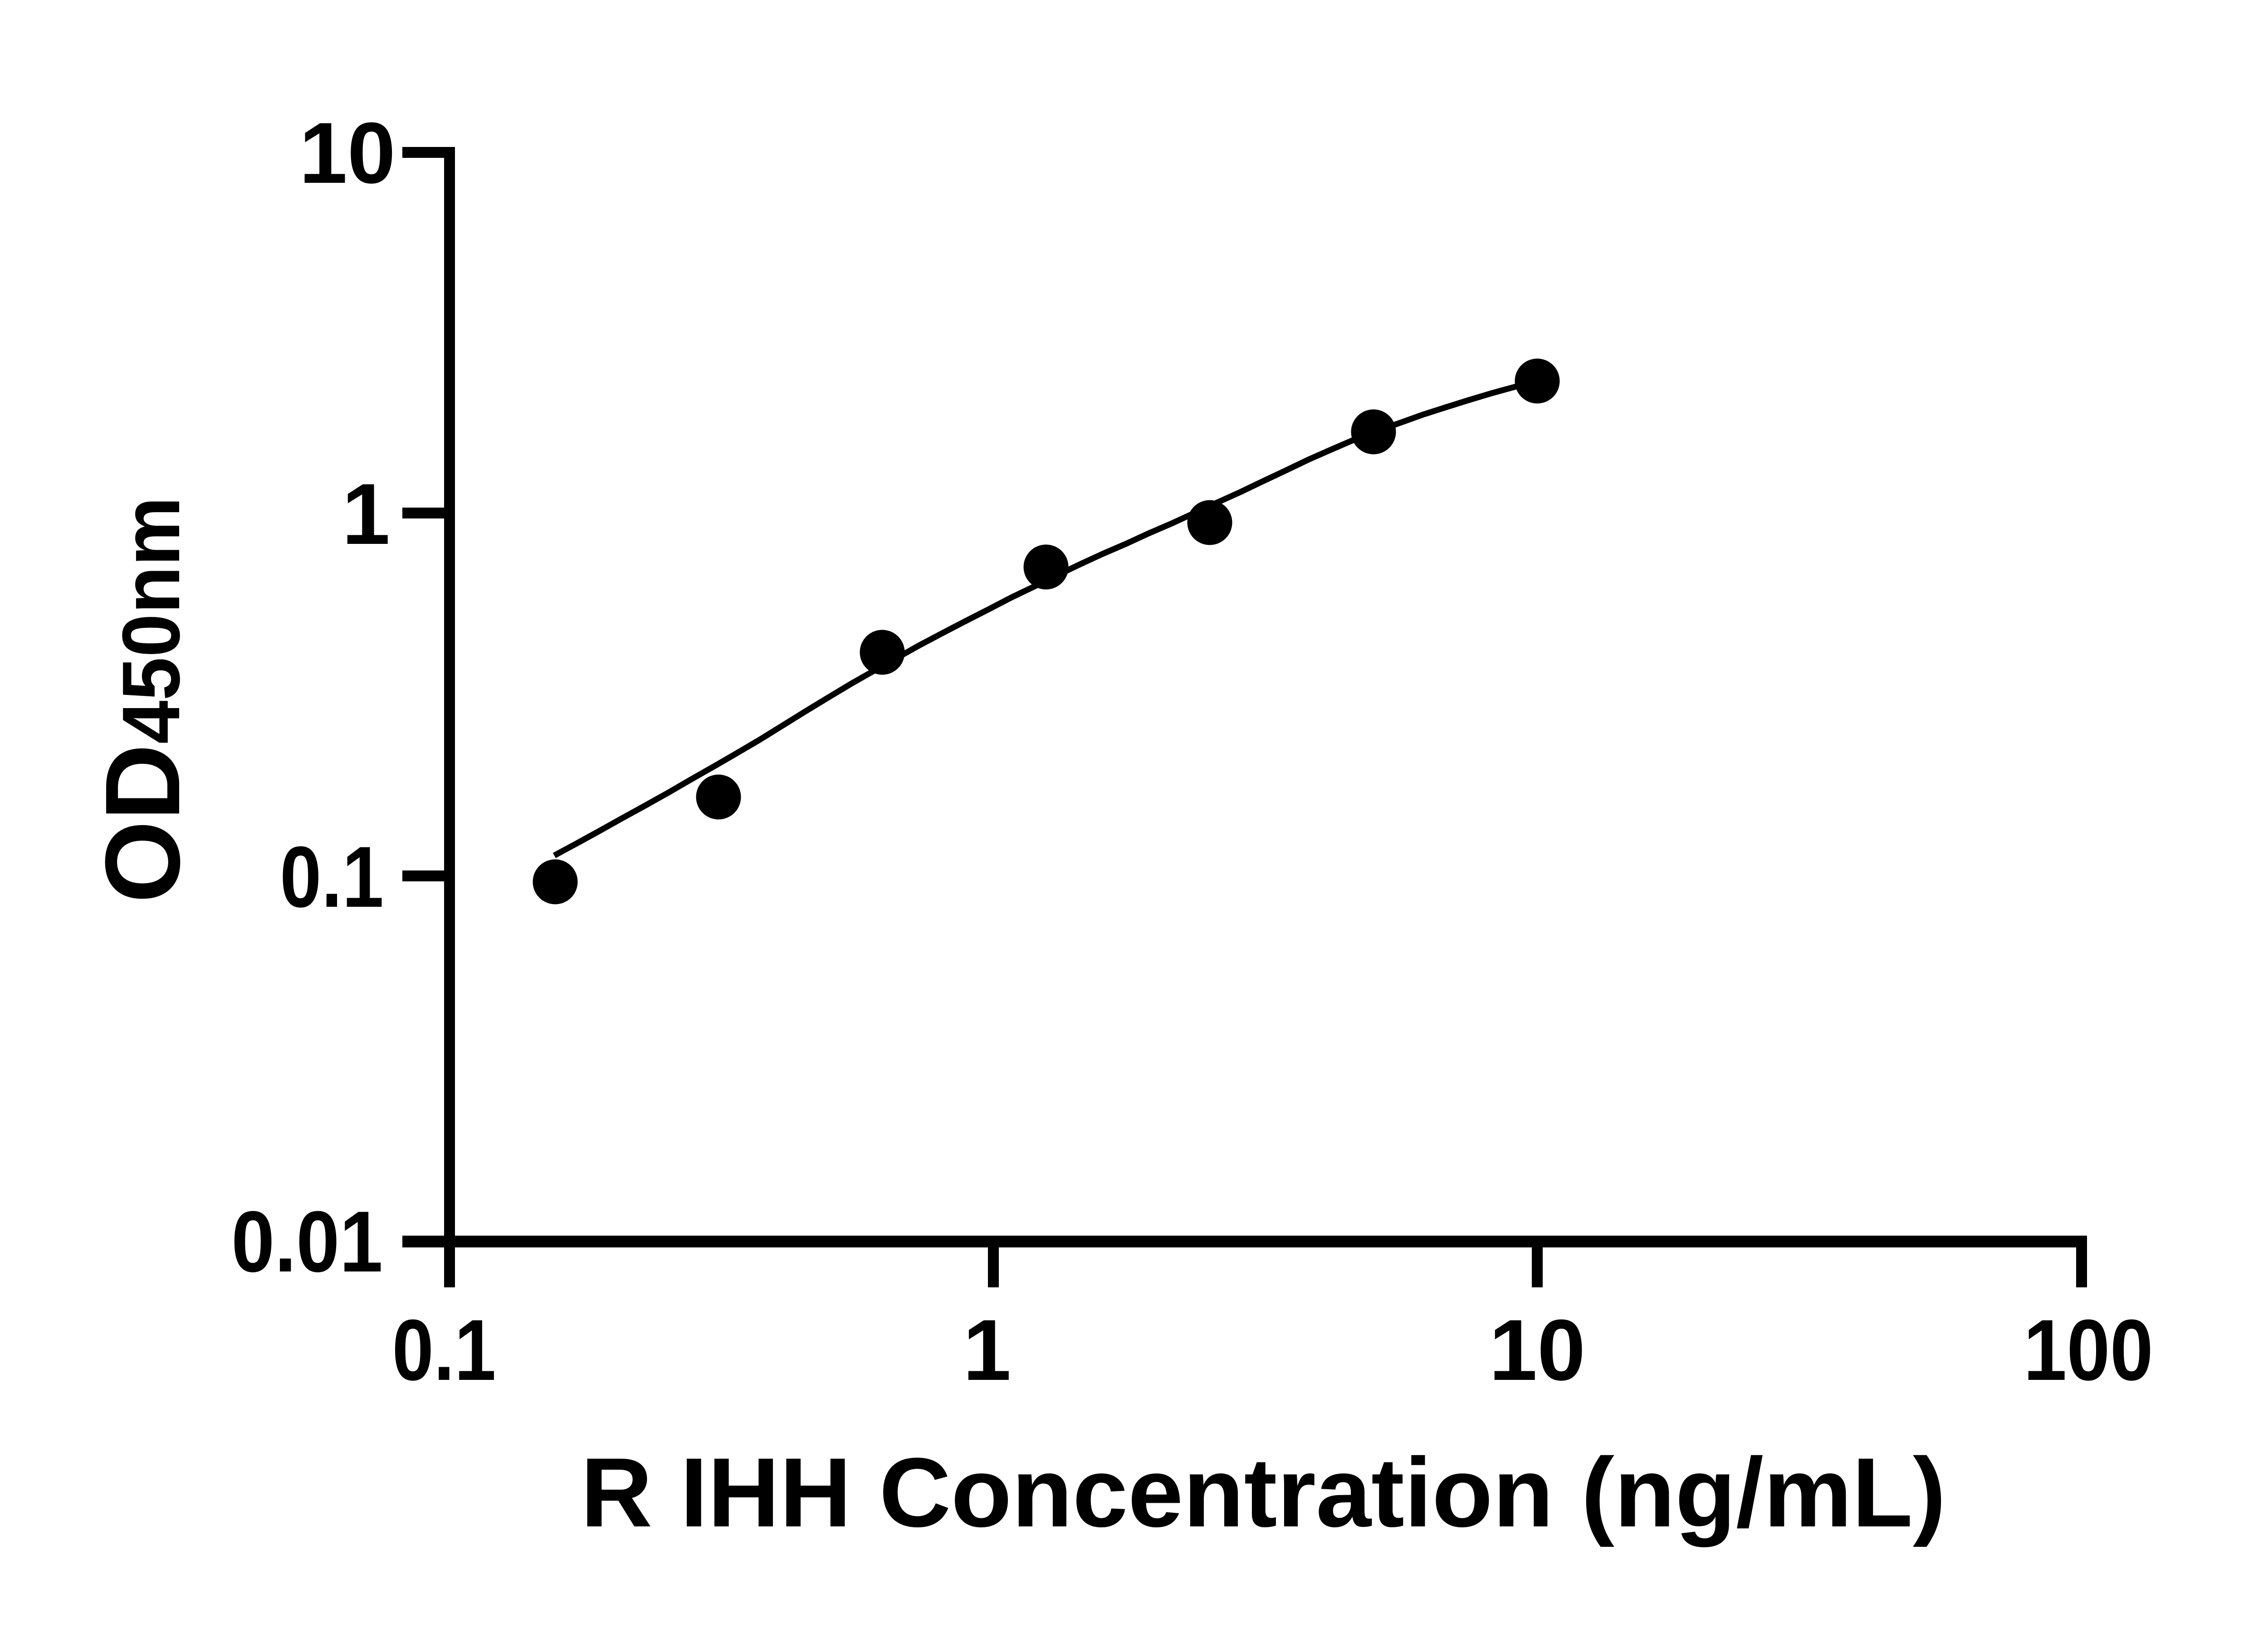 Image resolution: width=2268 pixels, height=1633 pixels. I want to click on svg-text: 0.01, so click(307, 1241).